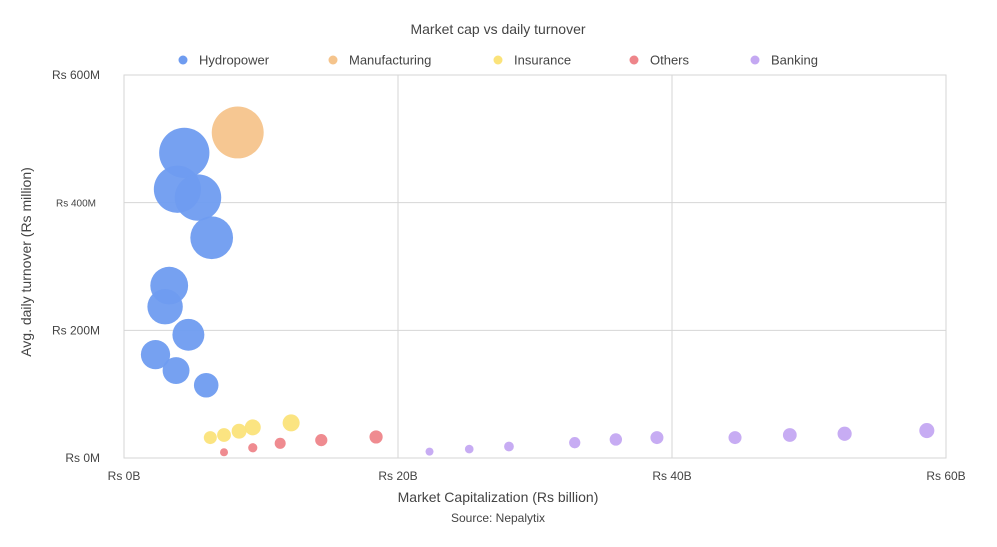  Describe the element at coordinates (82, 458) in the screenshot. I see `y-tick-label: Rs 0M` at that location.